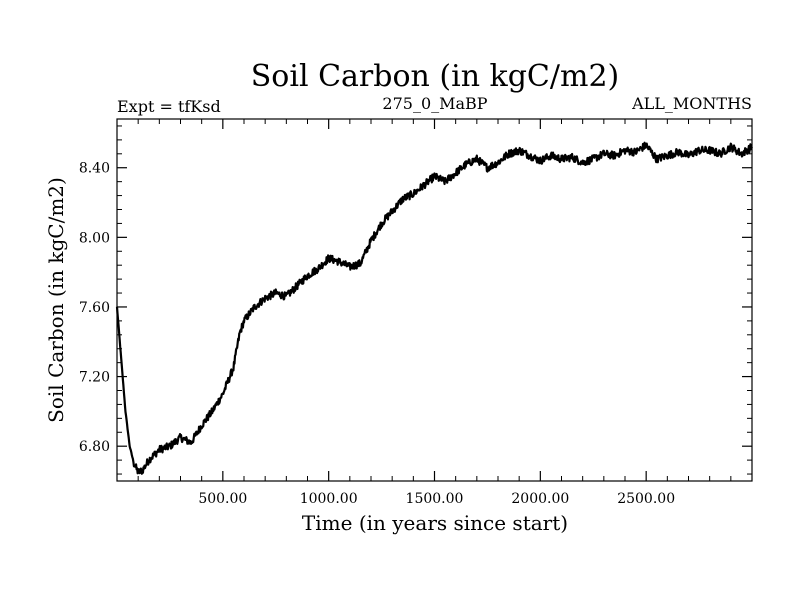 This screenshot has width=800, height=605. What do you see at coordinates (94, 378) in the screenshot?
I see `y-tick-label: 7.20` at bounding box center [94, 378].